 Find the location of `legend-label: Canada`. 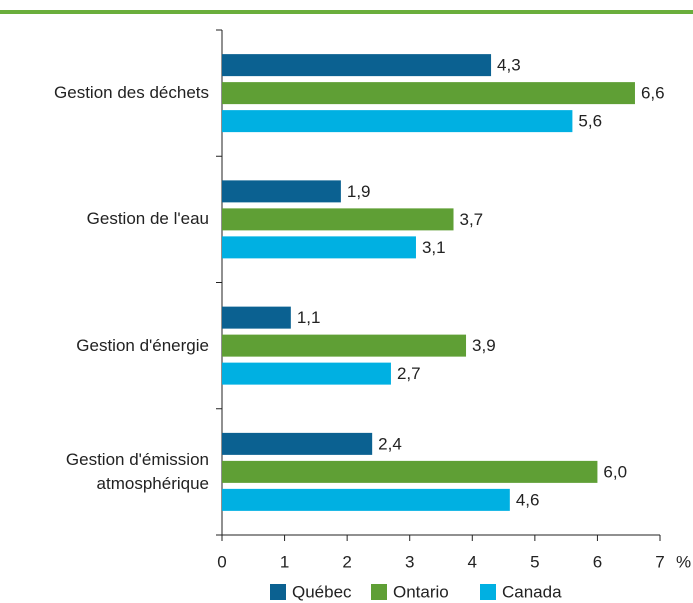

legend-label: Canada is located at coordinates (532, 591).